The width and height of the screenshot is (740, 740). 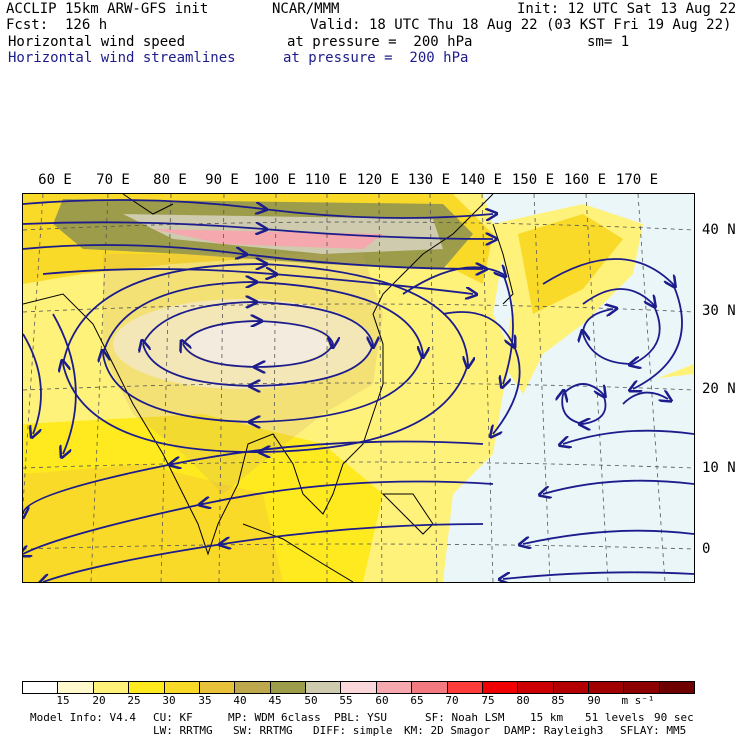 What do you see at coordinates (585, 180) in the screenshot?
I see `lon-label: 160 E` at bounding box center [585, 180].